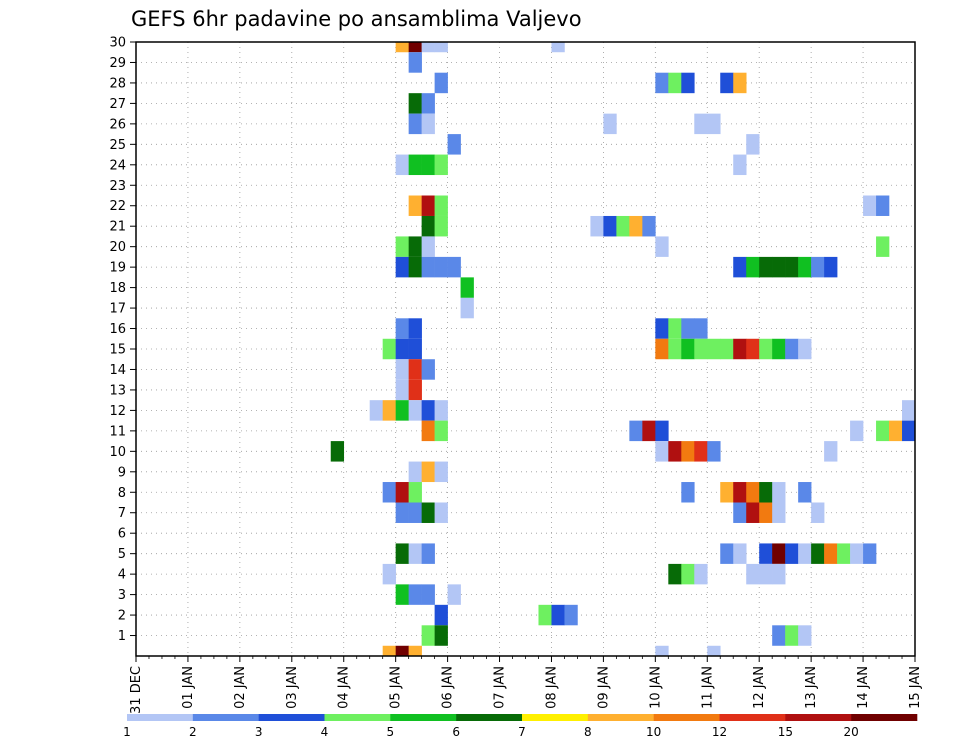 This screenshot has height=742, width=960. What do you see at coordinates (456, 732) in the screenshot?
I see `colorbar-label: 6` at bounding box center [456, 732].